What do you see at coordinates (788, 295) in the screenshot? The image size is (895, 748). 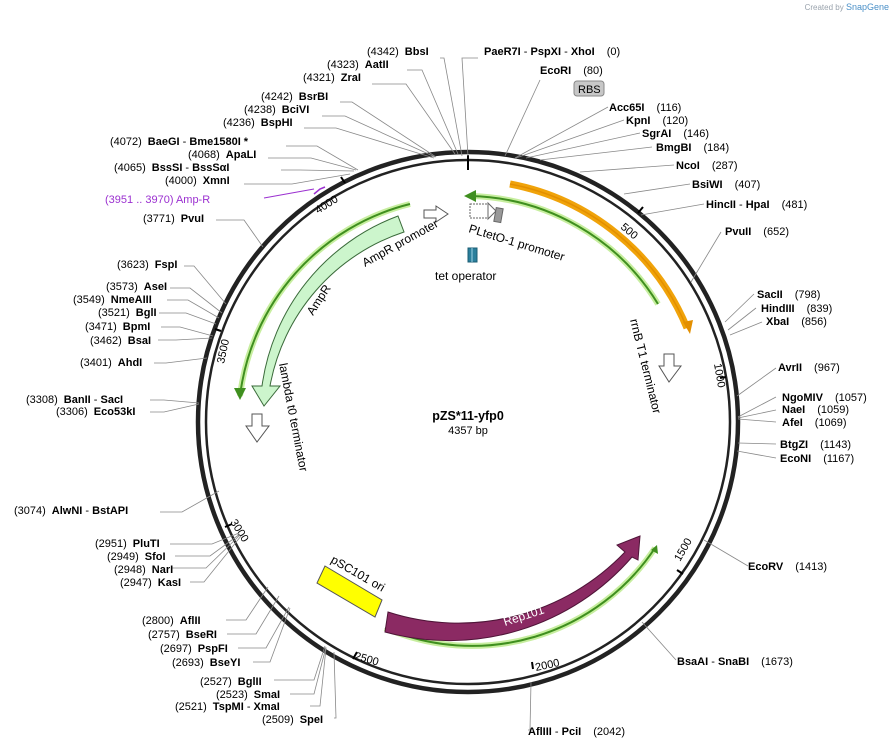 I see `site-sacii: SacII (798)` at bounding box center [788, 295].